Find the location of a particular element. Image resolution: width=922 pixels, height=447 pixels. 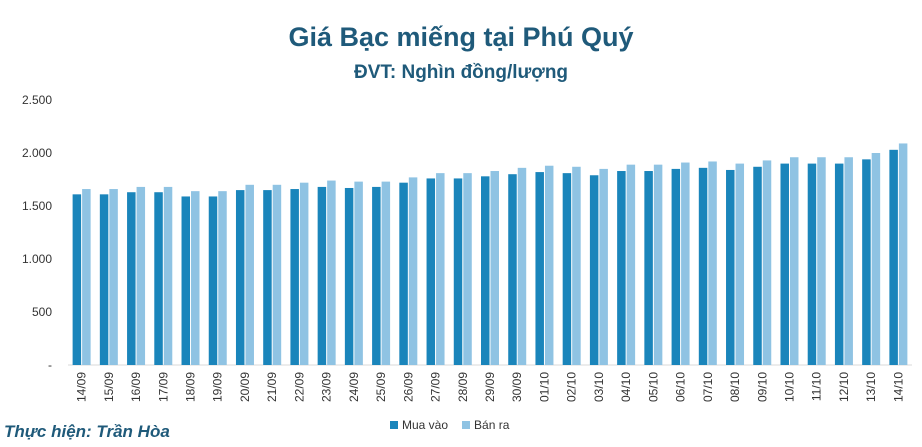

x-tick-label: 05/10 is located at coordinates (653, 387).